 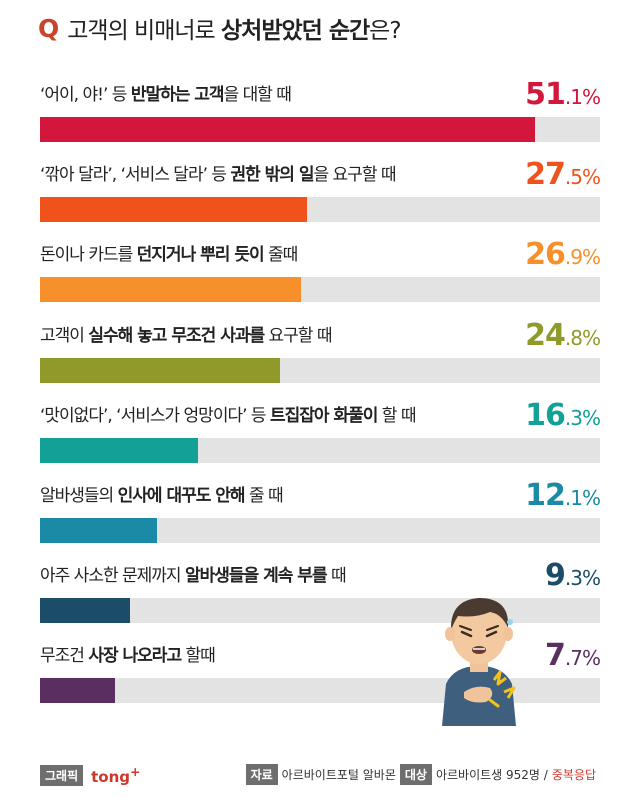 What do you see at coordinates (323, 415) in the screenshot?
I see `category-label-bold: 트집잡아 화풀이` at bounding box center [323, 415].